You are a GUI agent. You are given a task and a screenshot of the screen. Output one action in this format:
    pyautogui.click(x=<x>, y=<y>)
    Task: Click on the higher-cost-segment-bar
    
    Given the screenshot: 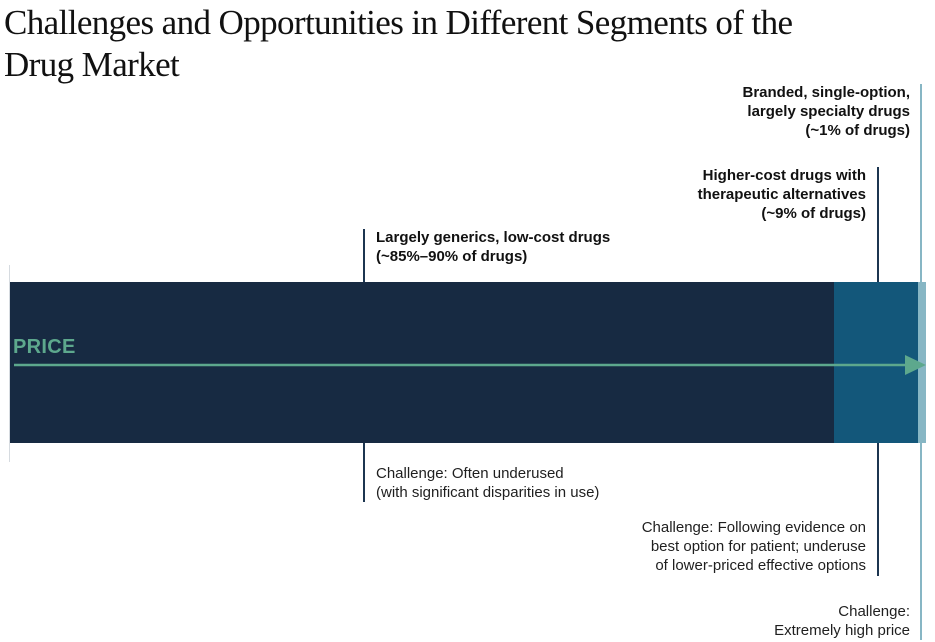 What is the action you would take?
    pyautogui.click(x=876, y=362)
    